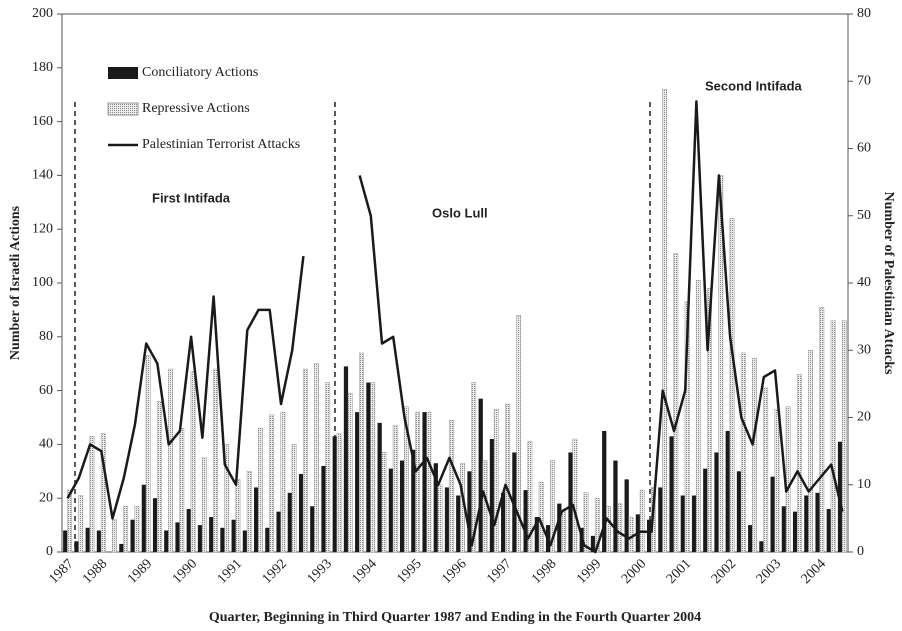 The height and width of the screenshot is (631, 902). What do you see at coordinates (46, 497) in the screenshot?
I see `y-tick-label: 20` at bounding box center [46, 497].